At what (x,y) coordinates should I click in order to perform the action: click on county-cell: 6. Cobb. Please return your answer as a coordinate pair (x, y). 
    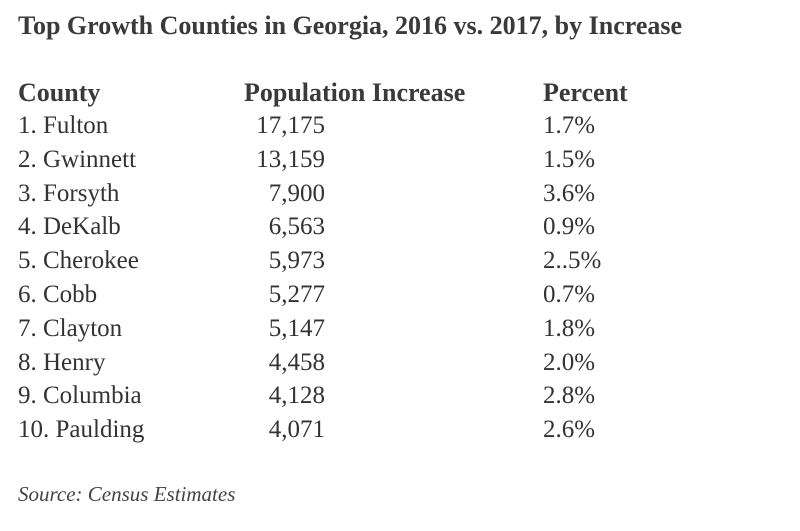
    Looking at the image, I should click on (58, 294).